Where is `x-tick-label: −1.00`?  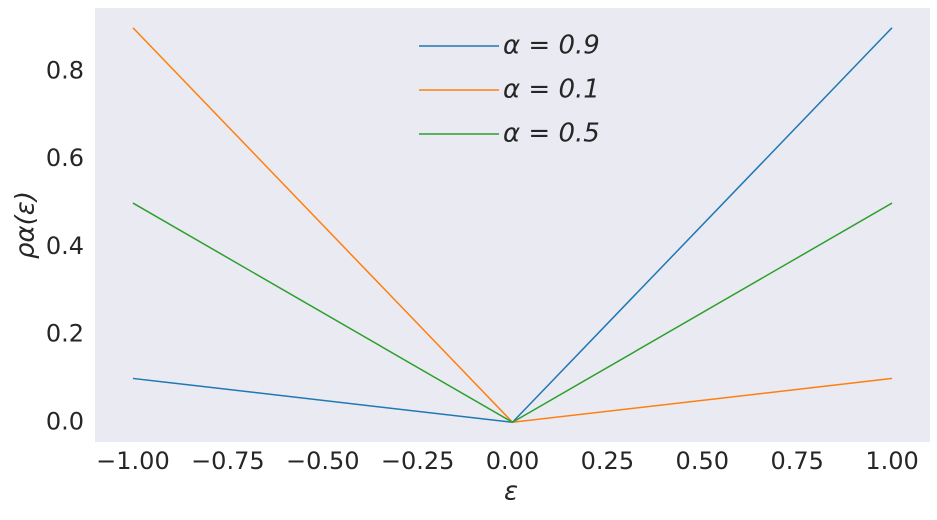
x-tick-label: −1.00 is located at coordinates (133, 461).